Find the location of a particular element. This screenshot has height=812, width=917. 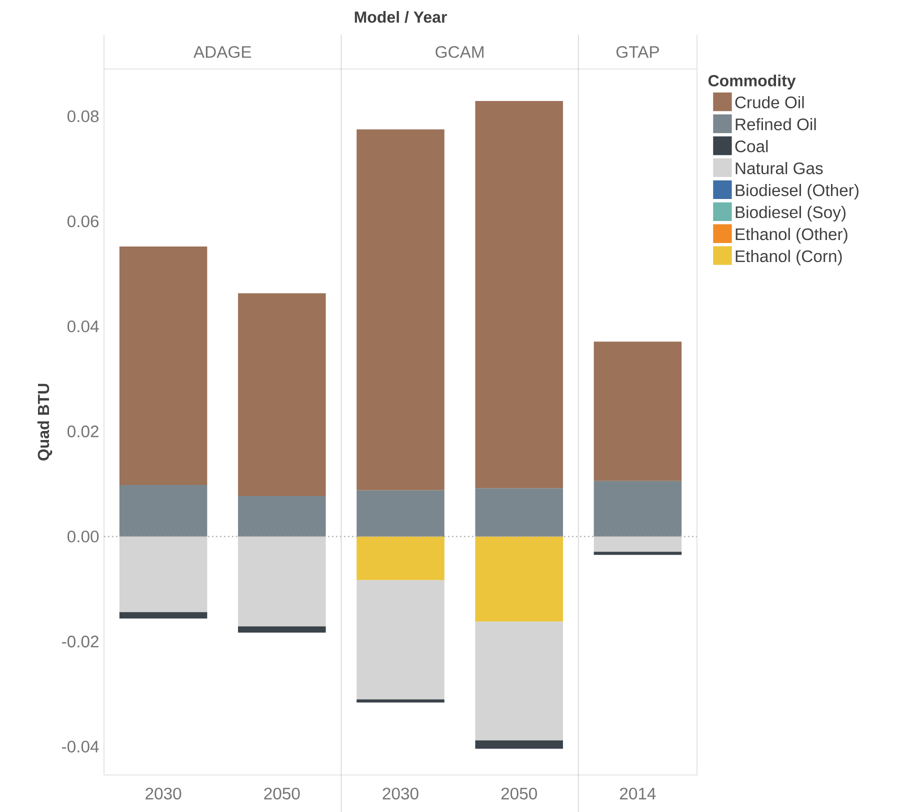

text: ADAGE is located at coordinates (222, 52).